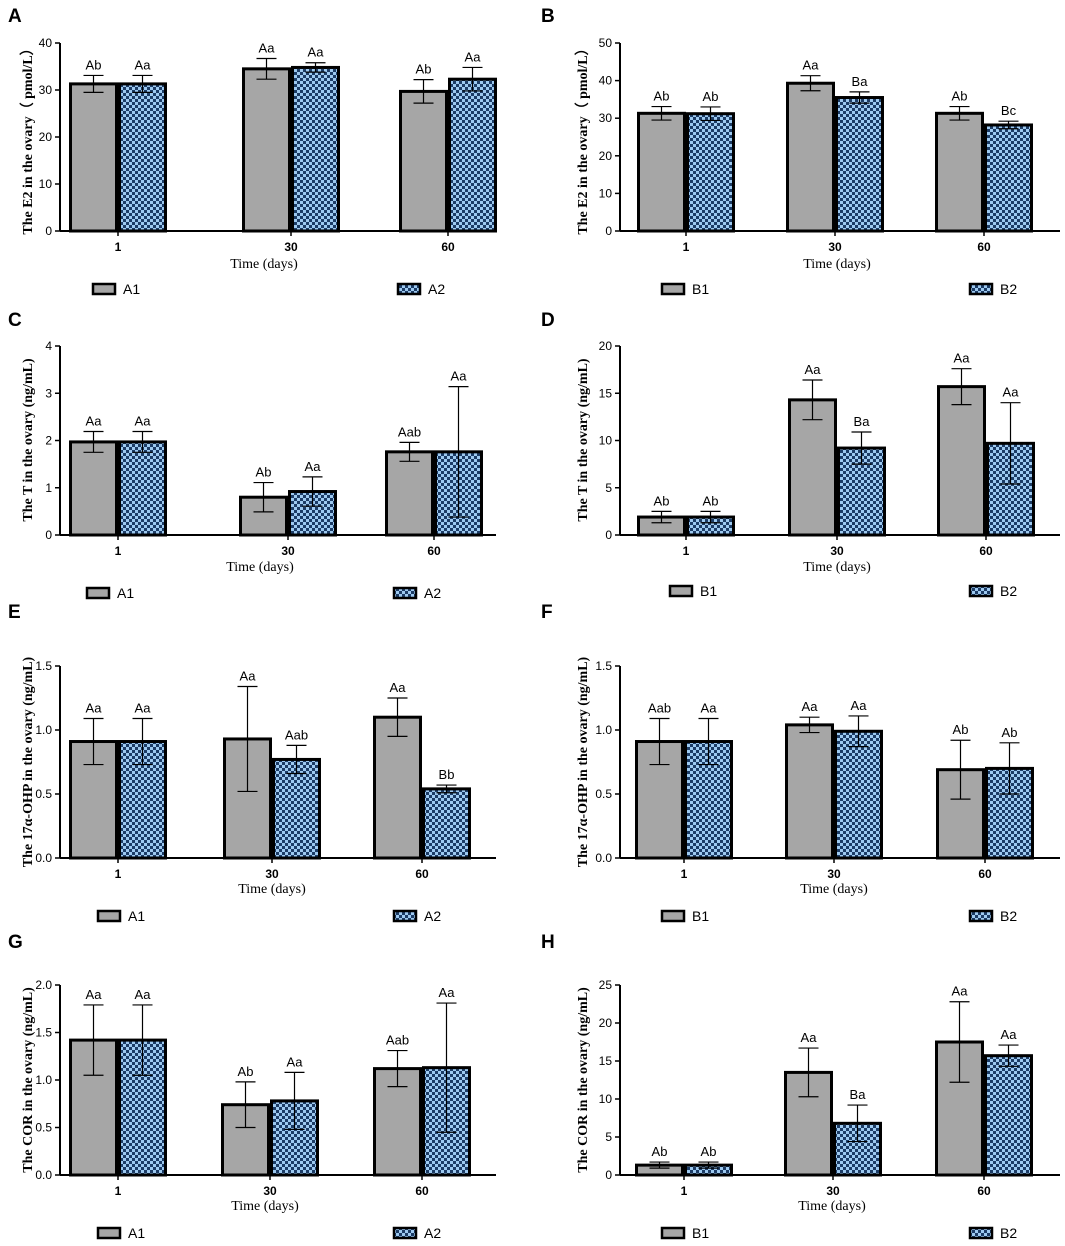 This screenshot has width=1065, height=1246. What do you see at coordinates (416, 1233) in the screenshot?
I see `legend-item-a2: A2` at bounding box center [416, 1233].